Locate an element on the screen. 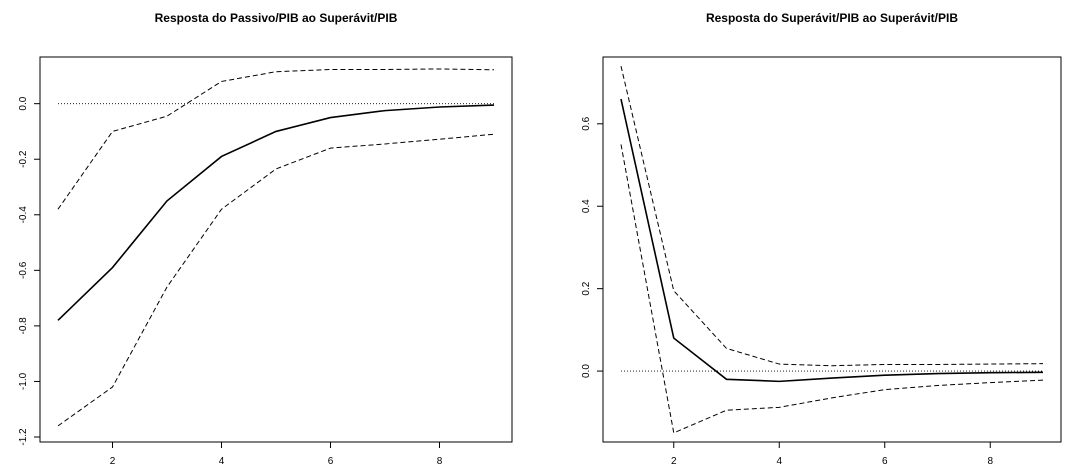 The image size is (1067, 467). chart-title: Resposta do Passivo/PIB ao Superávit/PIB is located at coordinates (276, 18).